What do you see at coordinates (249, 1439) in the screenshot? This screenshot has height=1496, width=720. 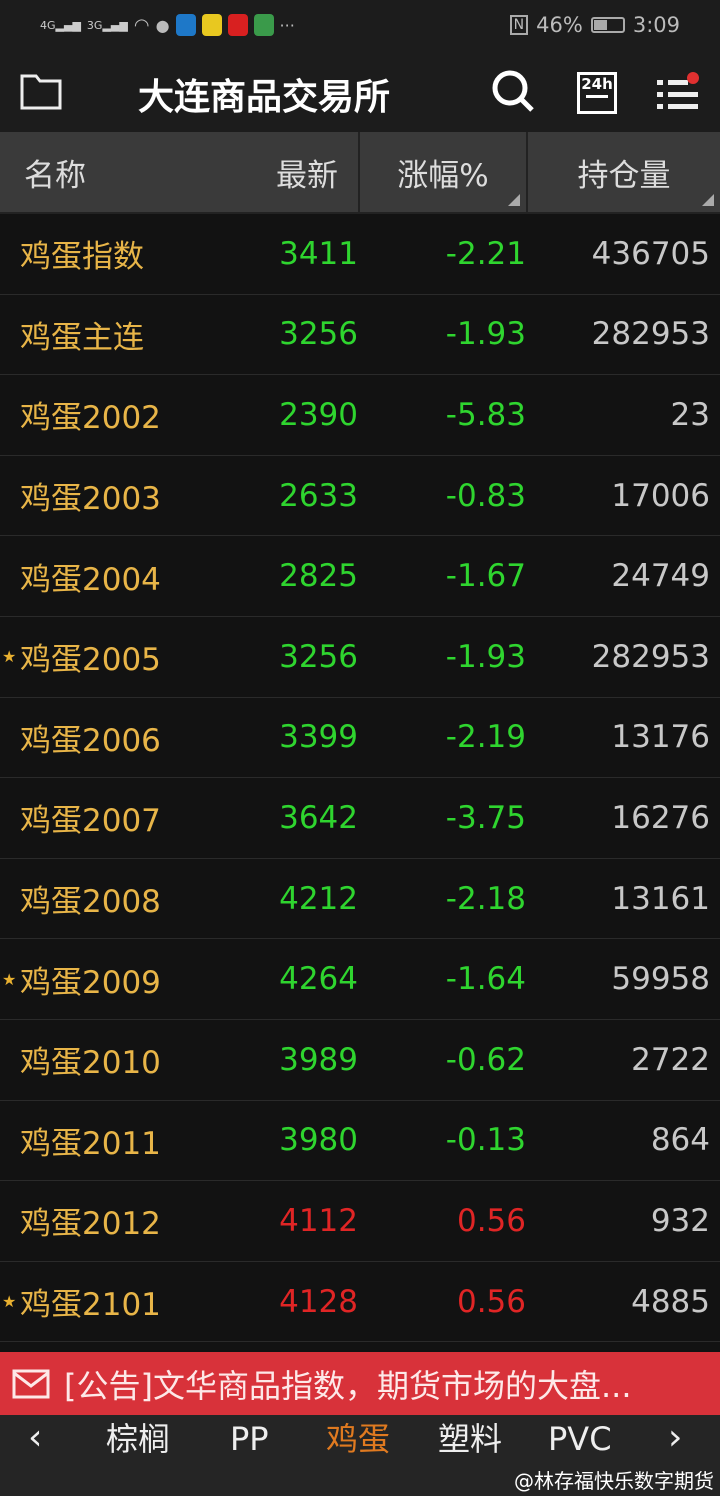 I see `tab-pp: PP` at bounding box center [249, 1439].